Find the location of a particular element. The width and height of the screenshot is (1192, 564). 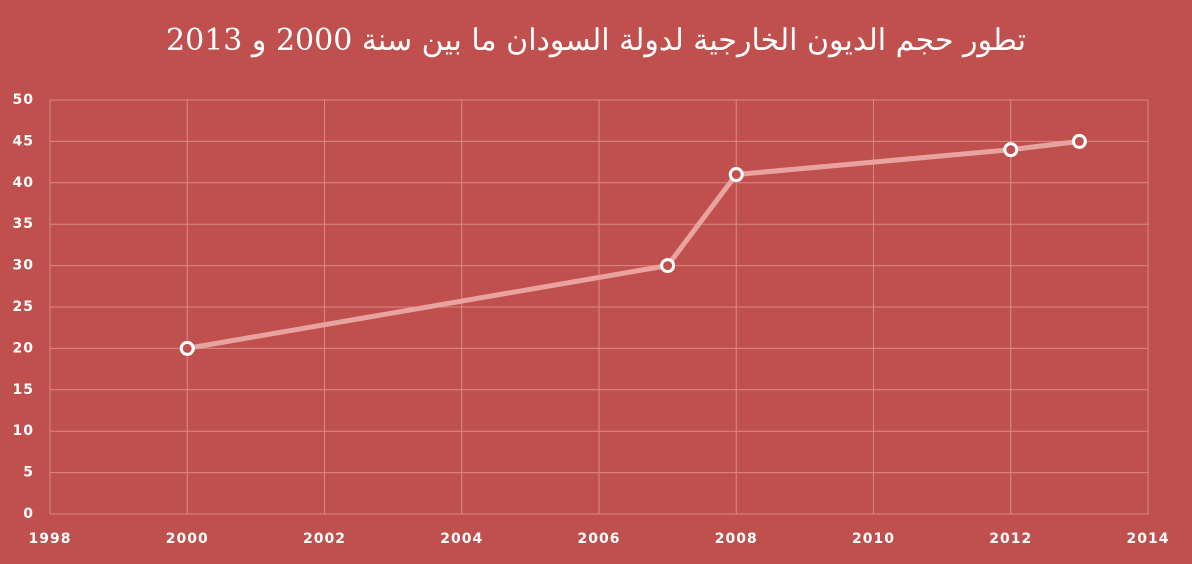

x-tick-label: 2002 is located at coordinates (324, 539).